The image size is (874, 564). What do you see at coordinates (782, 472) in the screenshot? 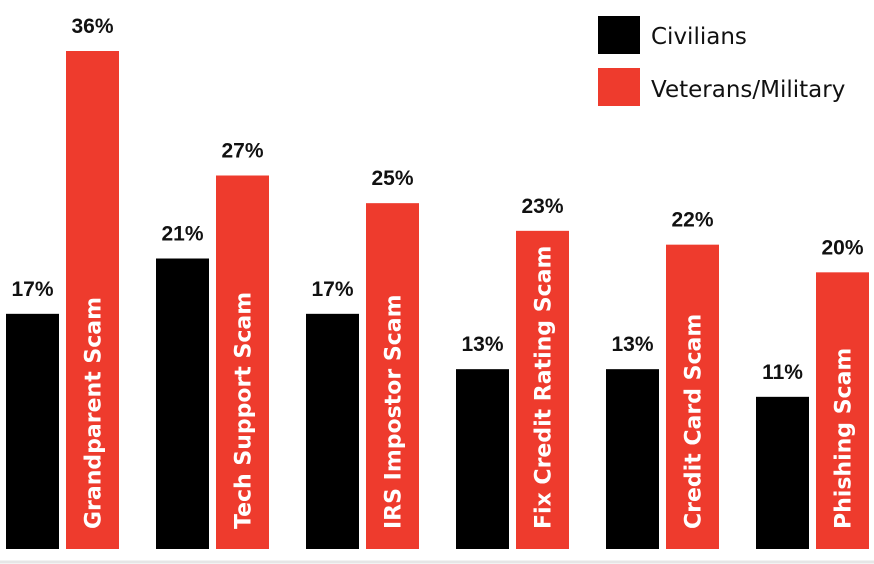
I see `bar-civilians-phishing-scam` at bounding box center [782, 472].